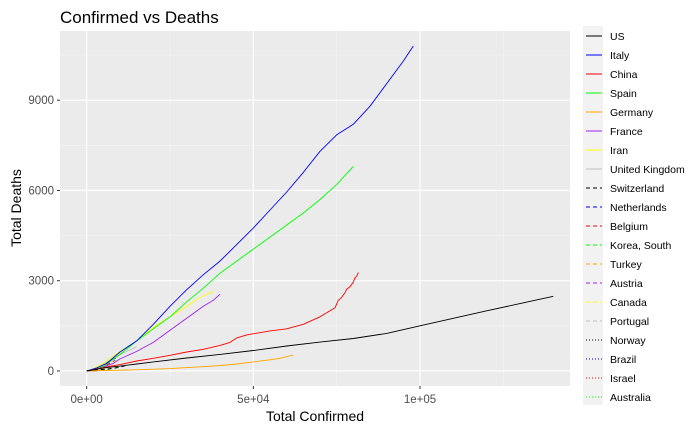 The height and width of the screenshot is (432, 700). What do you see at coordinates (44, 236) in the screenshot?
I see `y-axis-ticks: 0 3000 6000 9000` at bounding box center [44, 236].